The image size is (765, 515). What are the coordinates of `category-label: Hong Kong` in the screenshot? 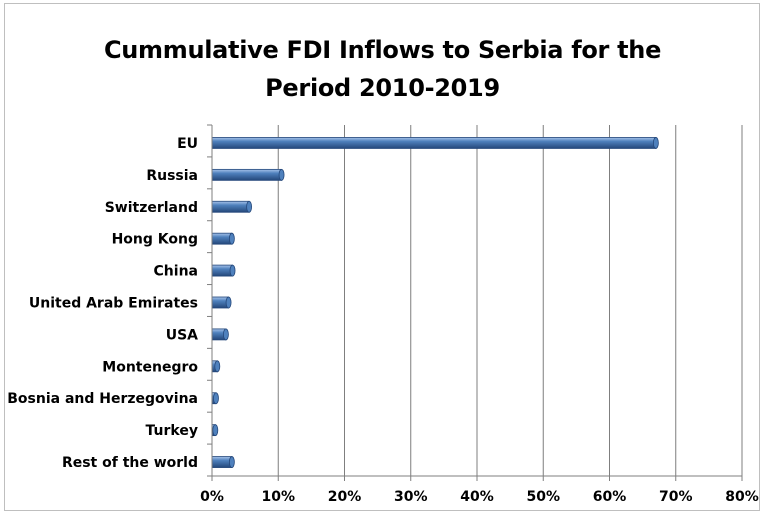 It's located at (155, 240).